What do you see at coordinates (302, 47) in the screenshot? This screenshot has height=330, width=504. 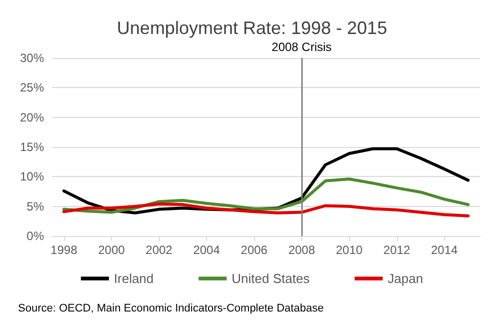 I see `ref-line-label: 2008 Crisis` at bounding box center [302, 47].